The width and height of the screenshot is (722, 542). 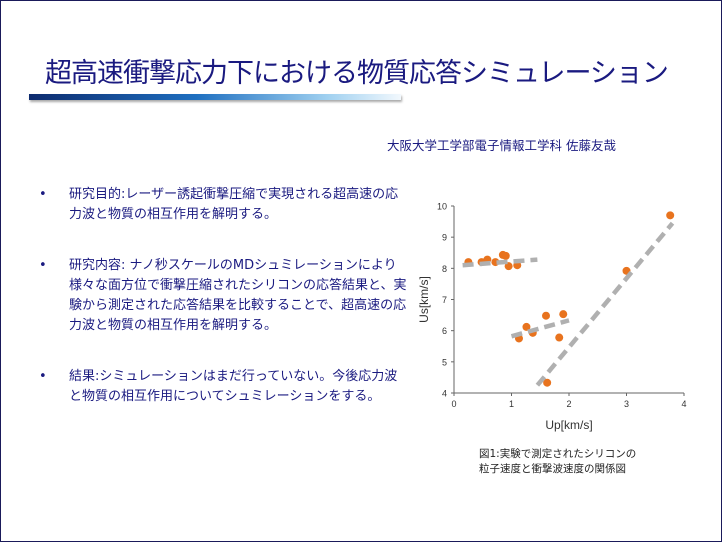 What do you see at coordinates (501, 145) in the screenshot?
I see `author: 大阪大学工学部電子情報工学科 佐藤友哉` at bounding box center [501, 145].